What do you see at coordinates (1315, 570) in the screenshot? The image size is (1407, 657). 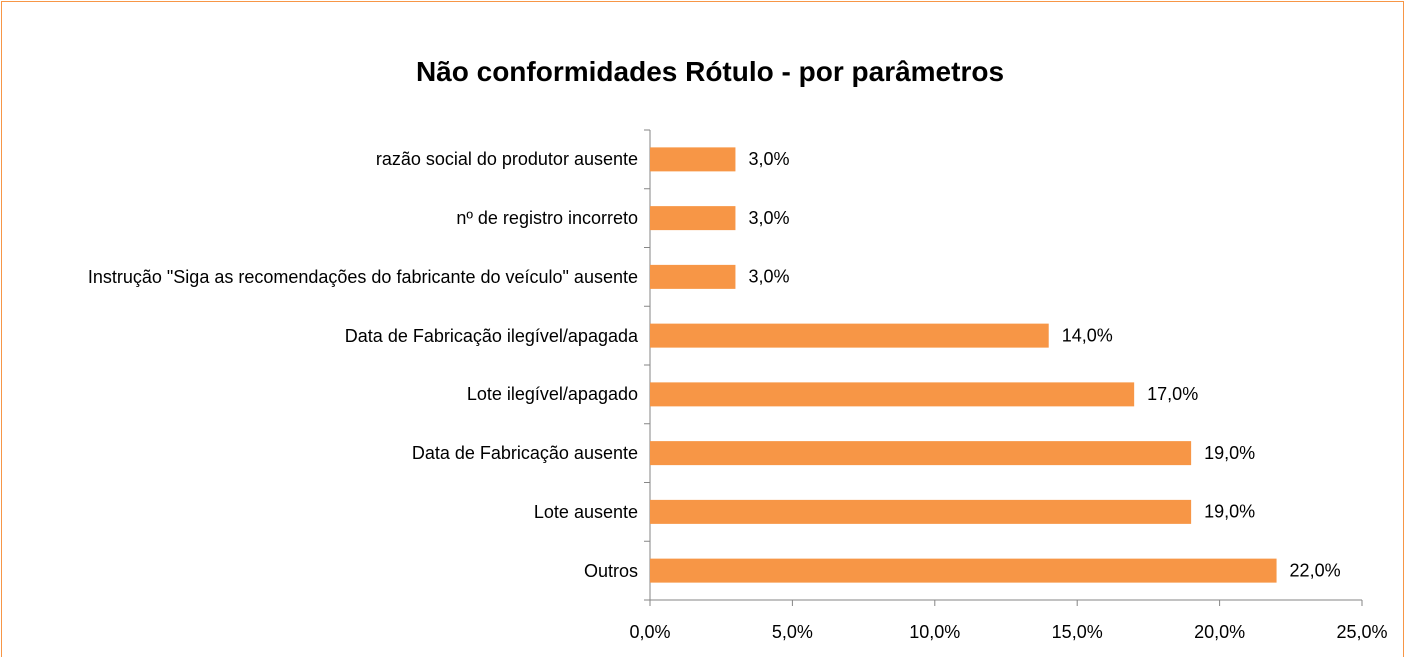 I see `value-label: 22,0%` at bounding box center [1315, 570].